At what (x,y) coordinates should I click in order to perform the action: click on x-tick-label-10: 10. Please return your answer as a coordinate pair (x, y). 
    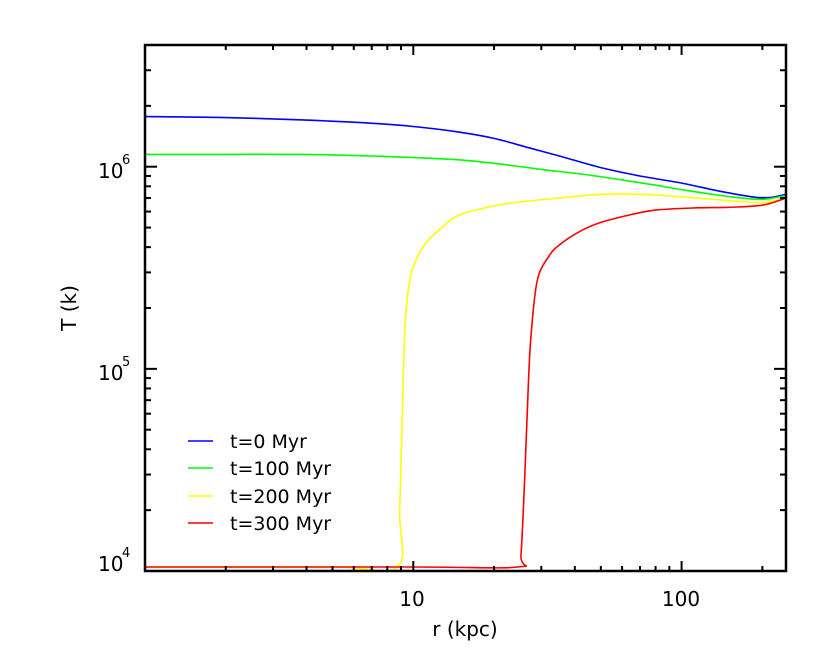
    Looking at the image, I should click on (411, 599).